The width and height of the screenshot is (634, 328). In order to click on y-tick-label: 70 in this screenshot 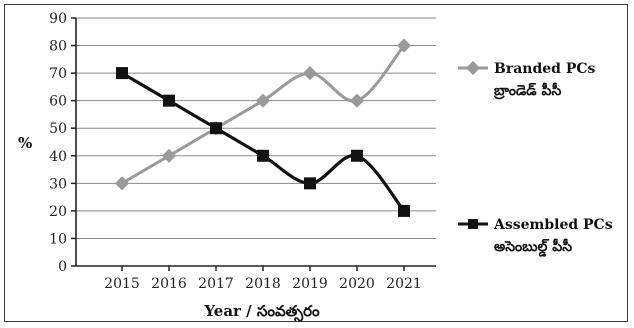, I will do `click(58, 74)`.